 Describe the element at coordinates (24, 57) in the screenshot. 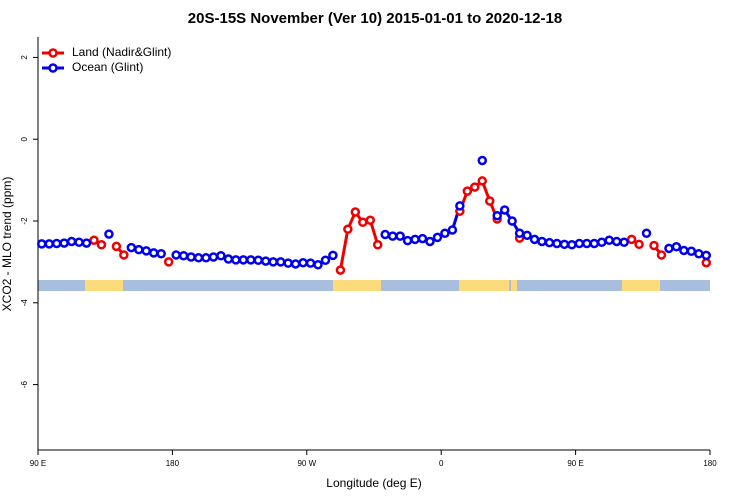

I see `y-tick-label: 2` at that location.